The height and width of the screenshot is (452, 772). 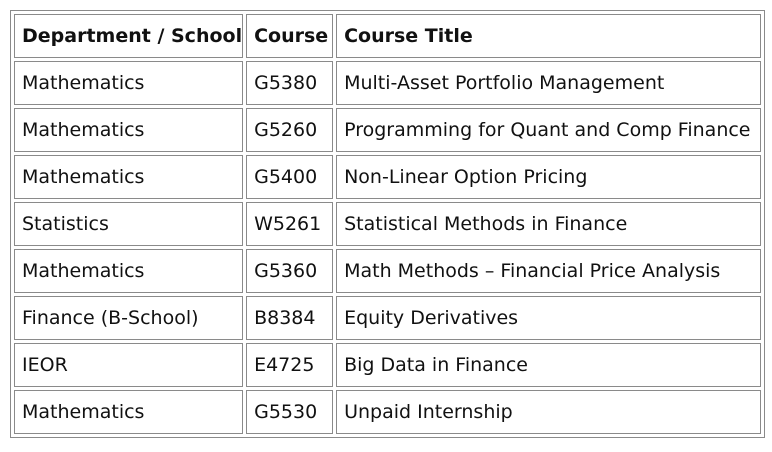 What do you see at coordinates (290, 177) in the screenshot?
I see `cell-course: G5400` at bounding box center [290, 177].